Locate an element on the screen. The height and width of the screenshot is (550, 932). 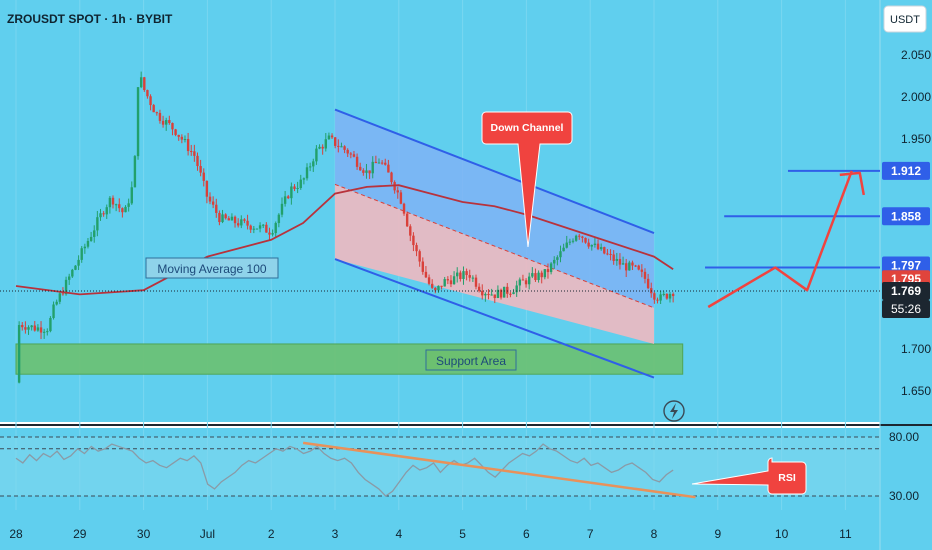
countdown-label: 55:26 is located at coordinates (906, 309).